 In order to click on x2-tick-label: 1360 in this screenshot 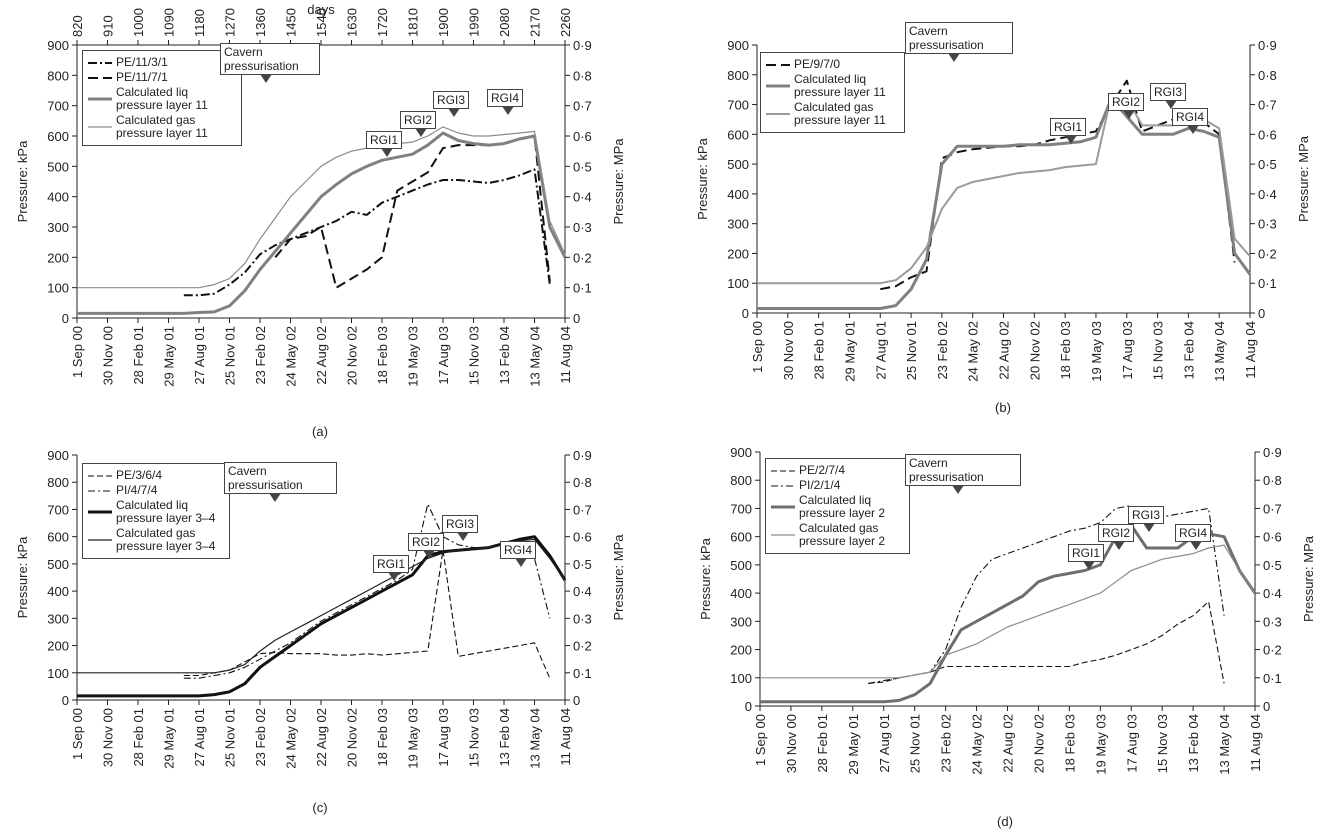, I will do `click(260, 22)`.